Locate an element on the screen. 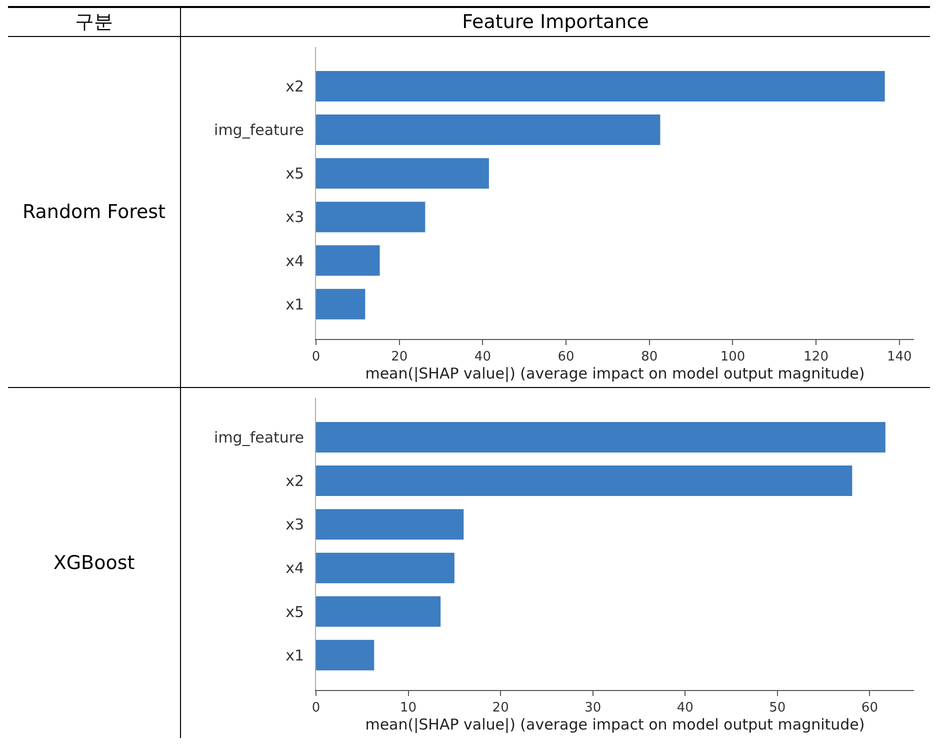 The width and height of the screenshot is (938, 749). x-tick-label: 120 is located at coordinates (816, 357).